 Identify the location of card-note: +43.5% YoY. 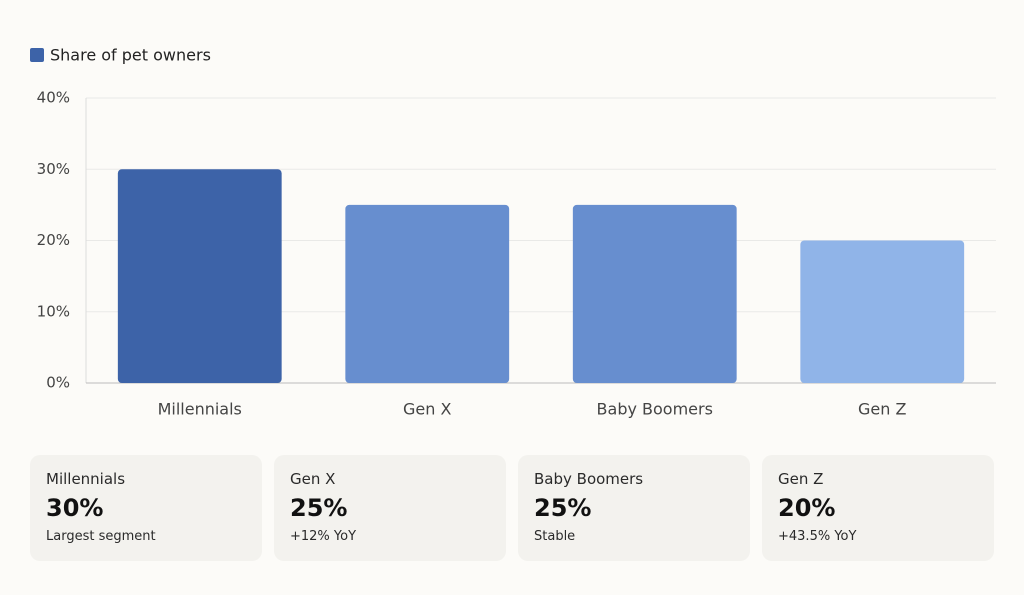
(817, 536).